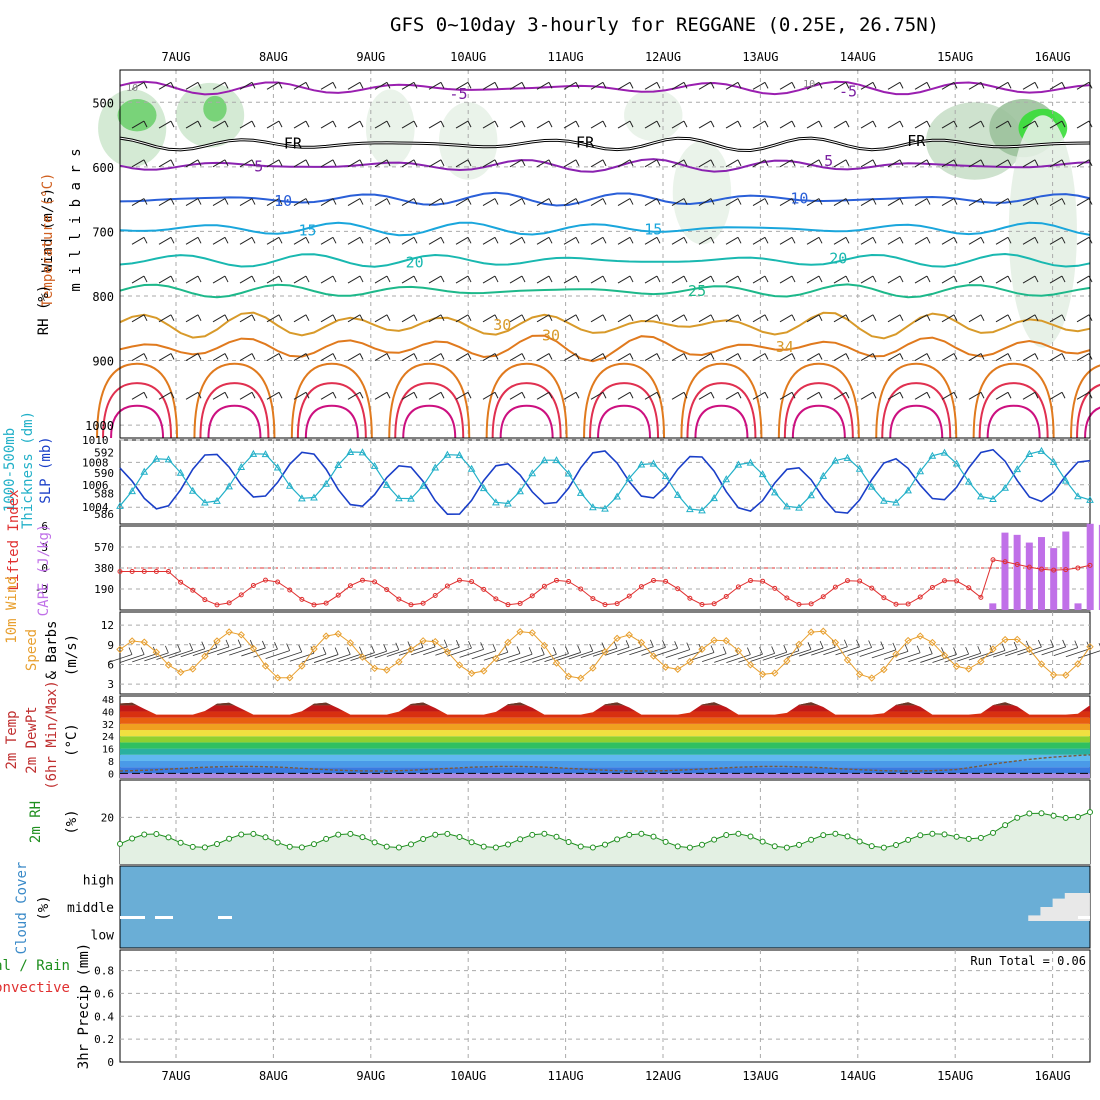 The height and width of the screenshot is (1100, 1100). What do you see at coordinates (785, 347) in the screenshot?
I see `isotherm-label: 34` at bounding box center [785, 347].